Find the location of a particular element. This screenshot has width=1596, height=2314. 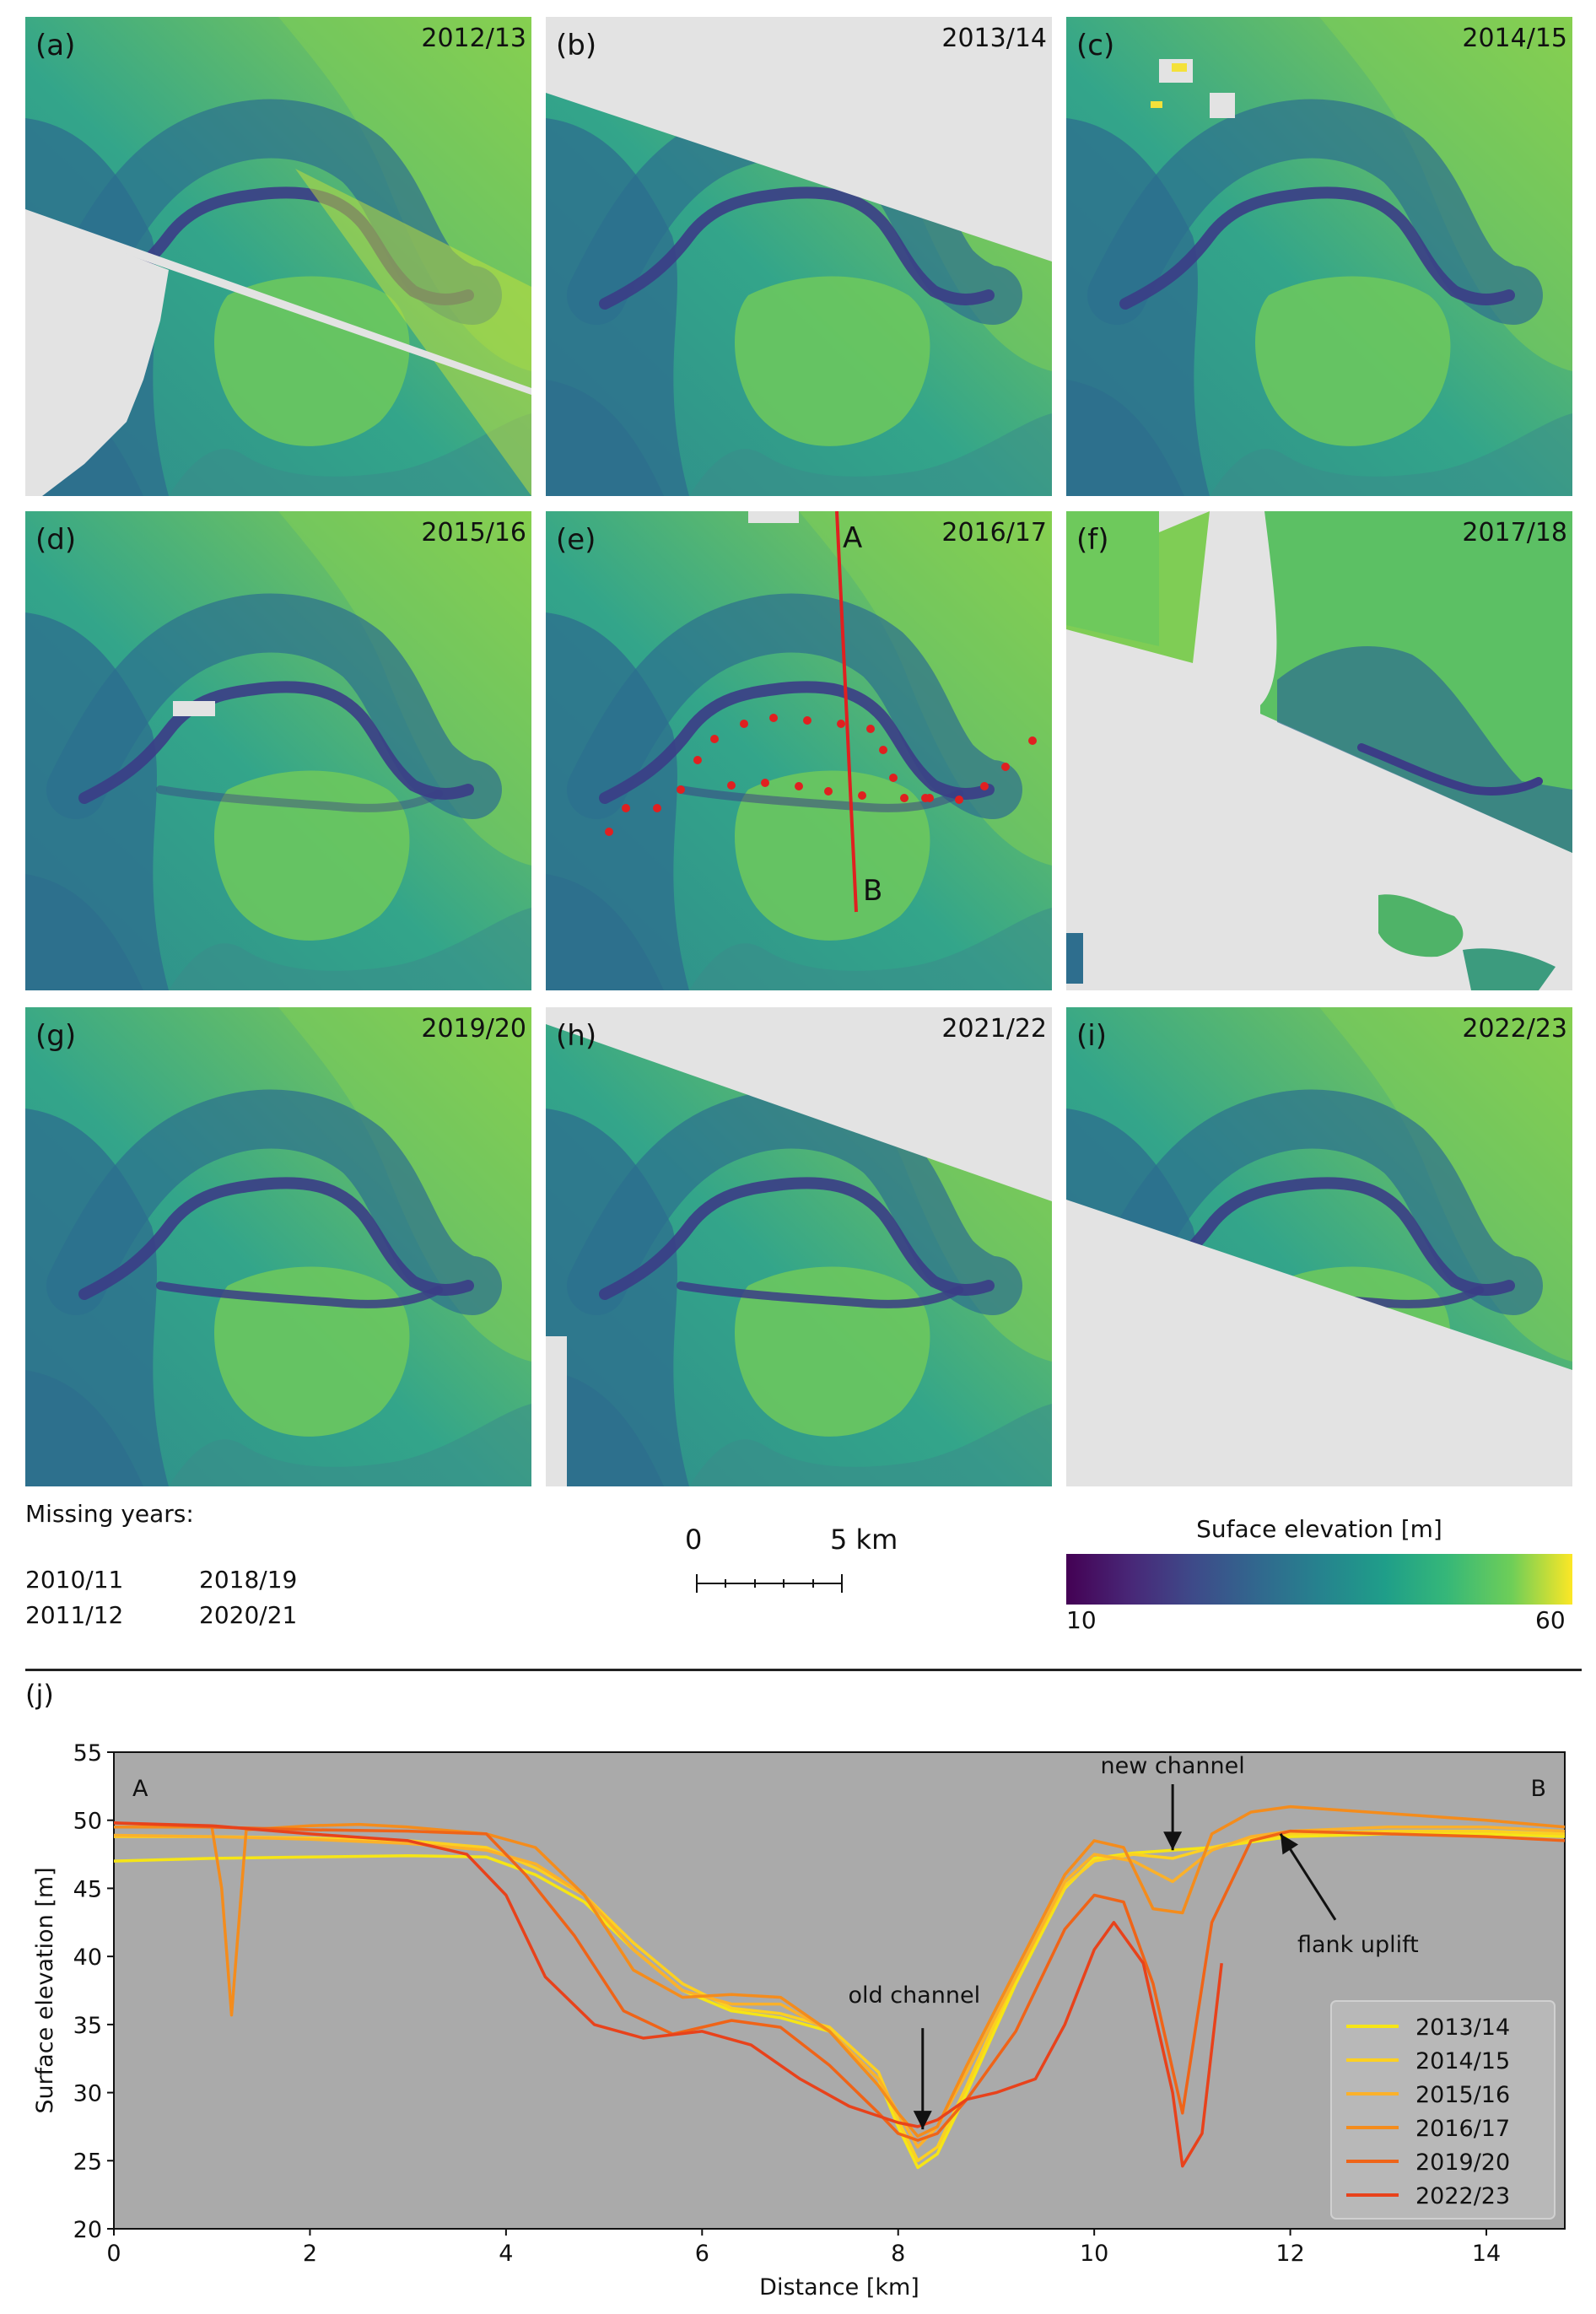

x-tick-label: 14 is located at coordinates (1487, 2254).